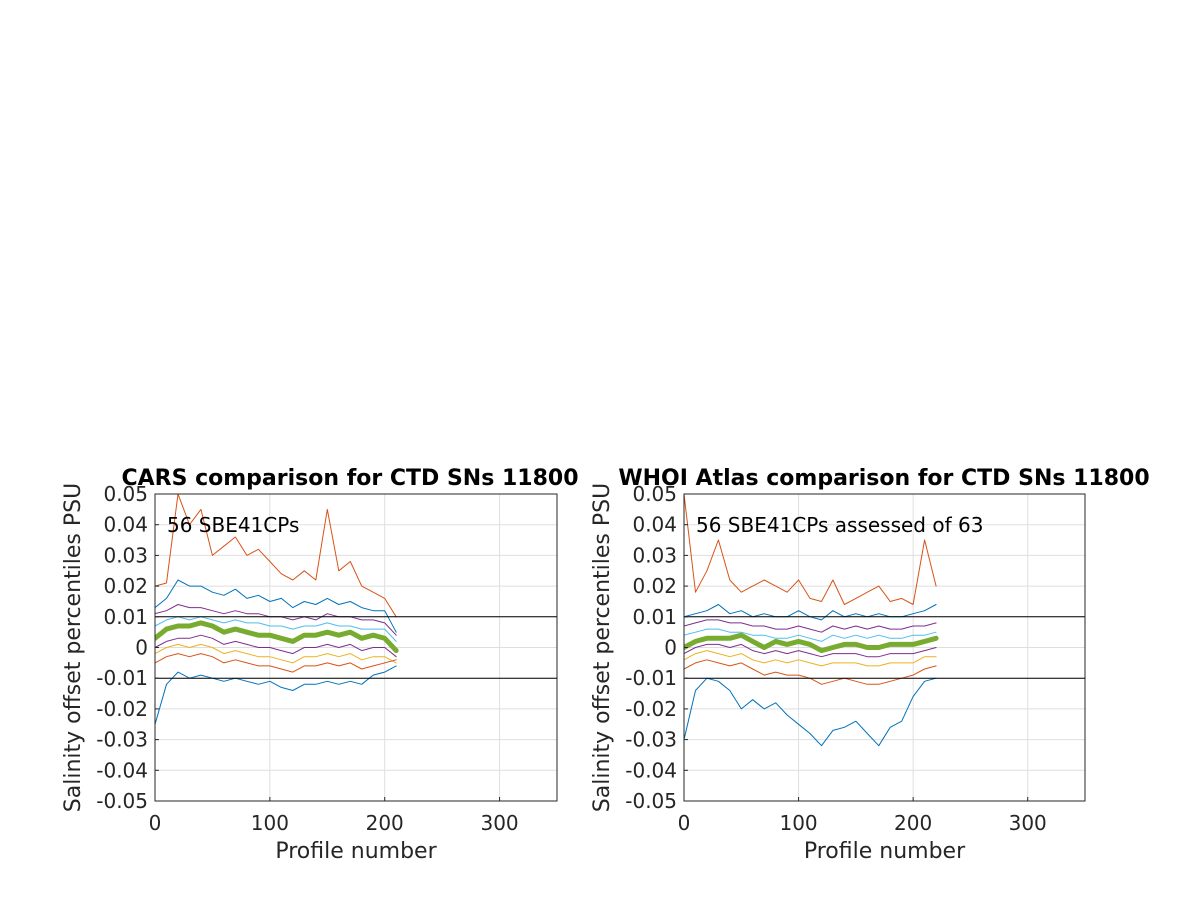 This screenshot has height=900, width=1200. I want to click on chart-title: CARS comparison for CTD SNs 11800, so click(349, 478).